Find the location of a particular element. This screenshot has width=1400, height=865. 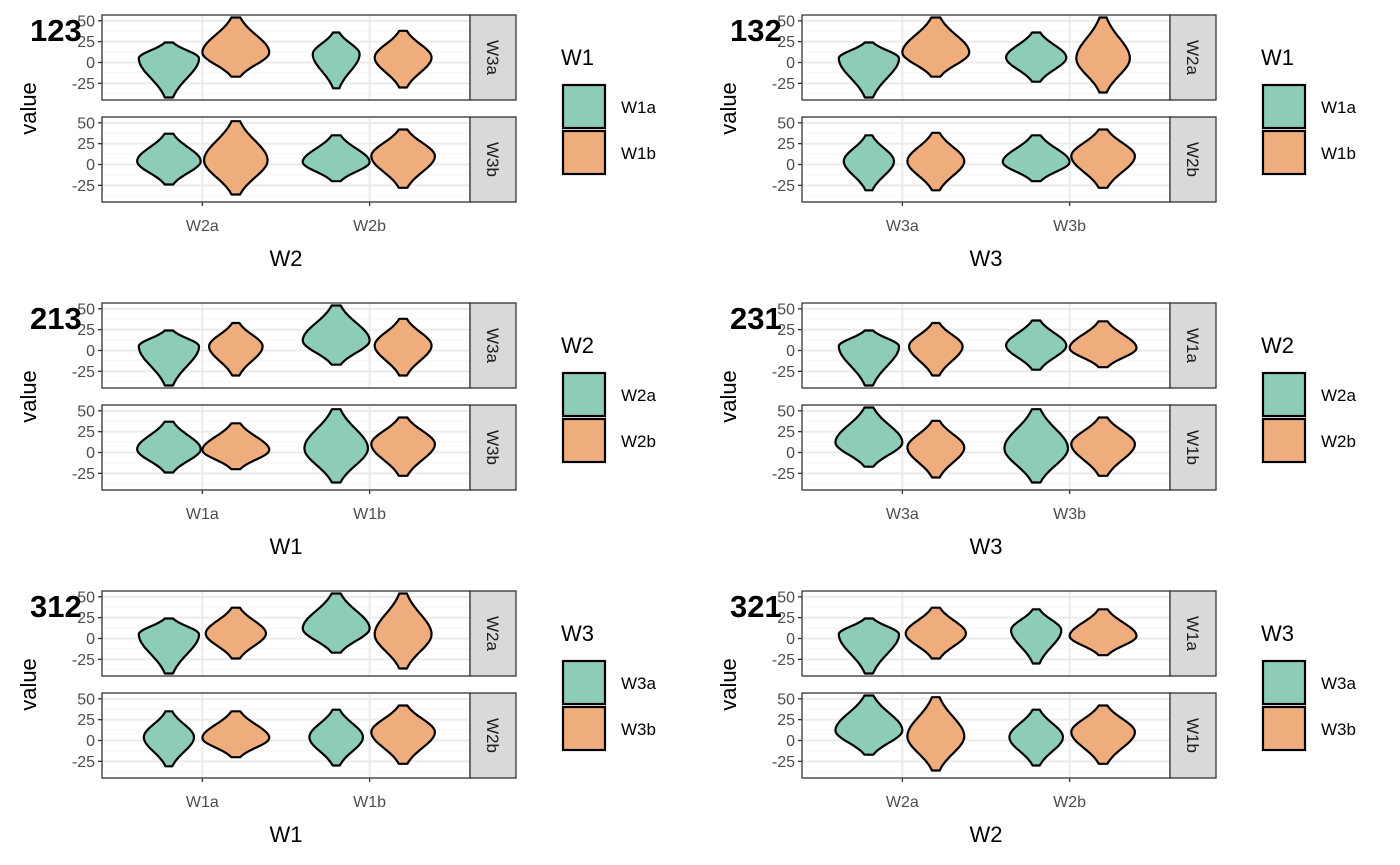

x-axis-title: W1 is located at coordinates (286, 546).